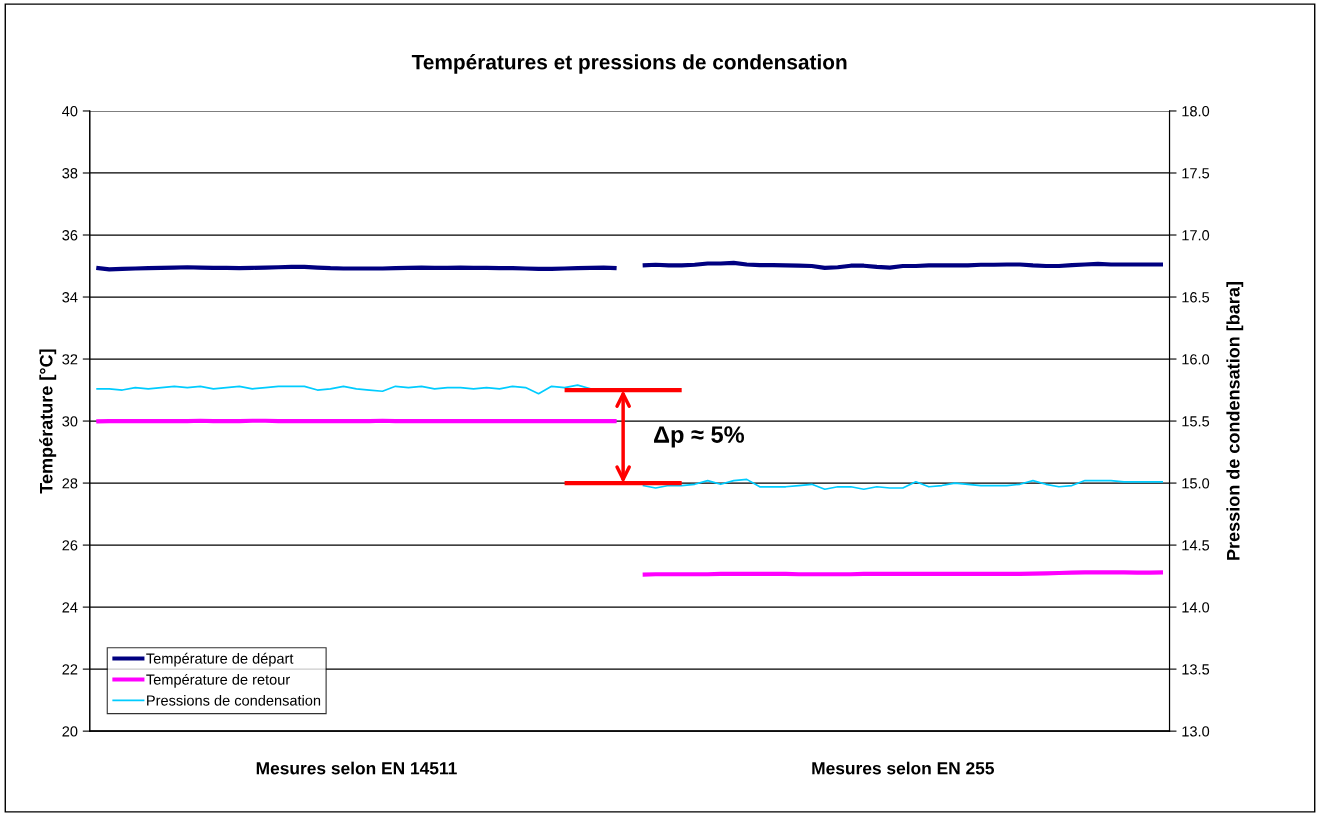 Image resolution: width=1320 pixels, height=816 pixels. Describe the element at coordinates (629, 64) in the screenshot. I see `chart-title: Températures et pressions de condensation` at that location.